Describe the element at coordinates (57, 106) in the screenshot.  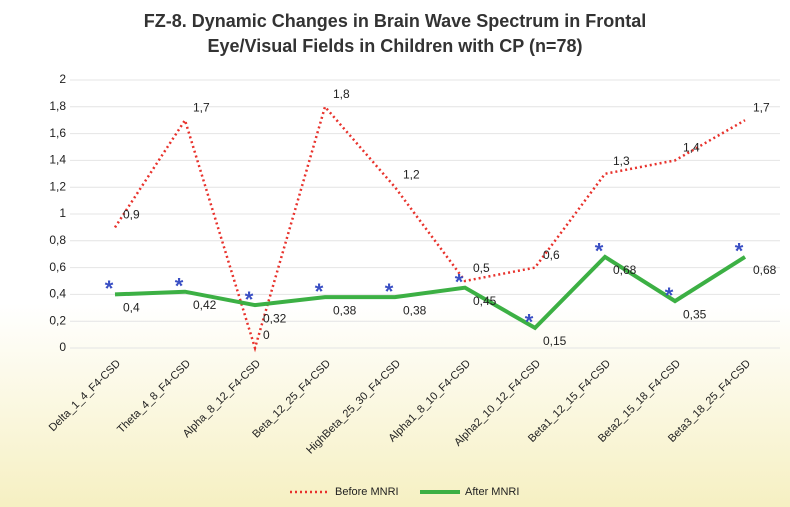
I see `y-tick-label: 1,8` at that location.